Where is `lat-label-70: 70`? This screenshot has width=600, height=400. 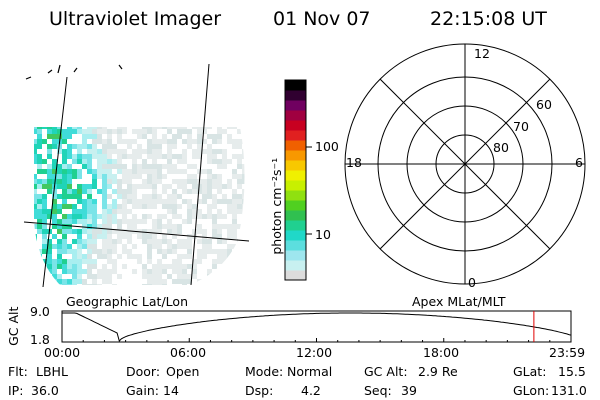 lat-label-70: 70 is located at coordinates (521, 126).